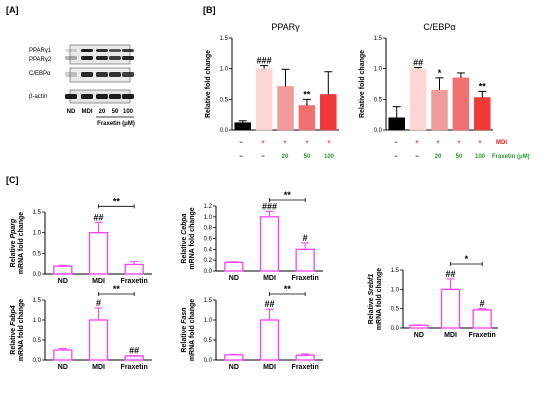  I want to click on frax-cond-r2: −, so click(417, 157).